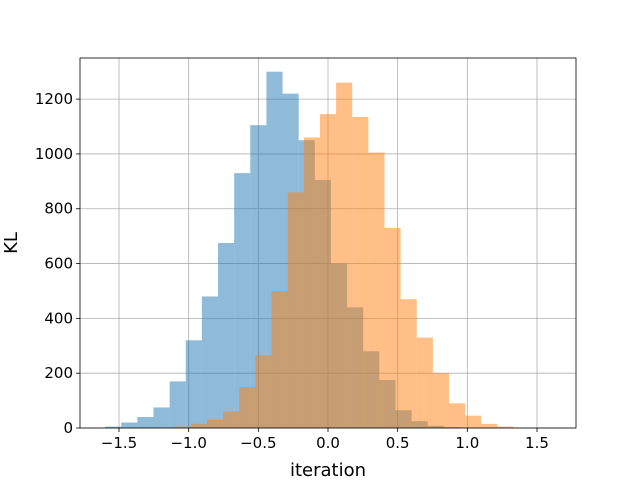 The image size is (640, 480). What do you see at coordinates (58, 373) in the screenshot?
I see `y-tick-label: 200` at bounding box center [58, 373].